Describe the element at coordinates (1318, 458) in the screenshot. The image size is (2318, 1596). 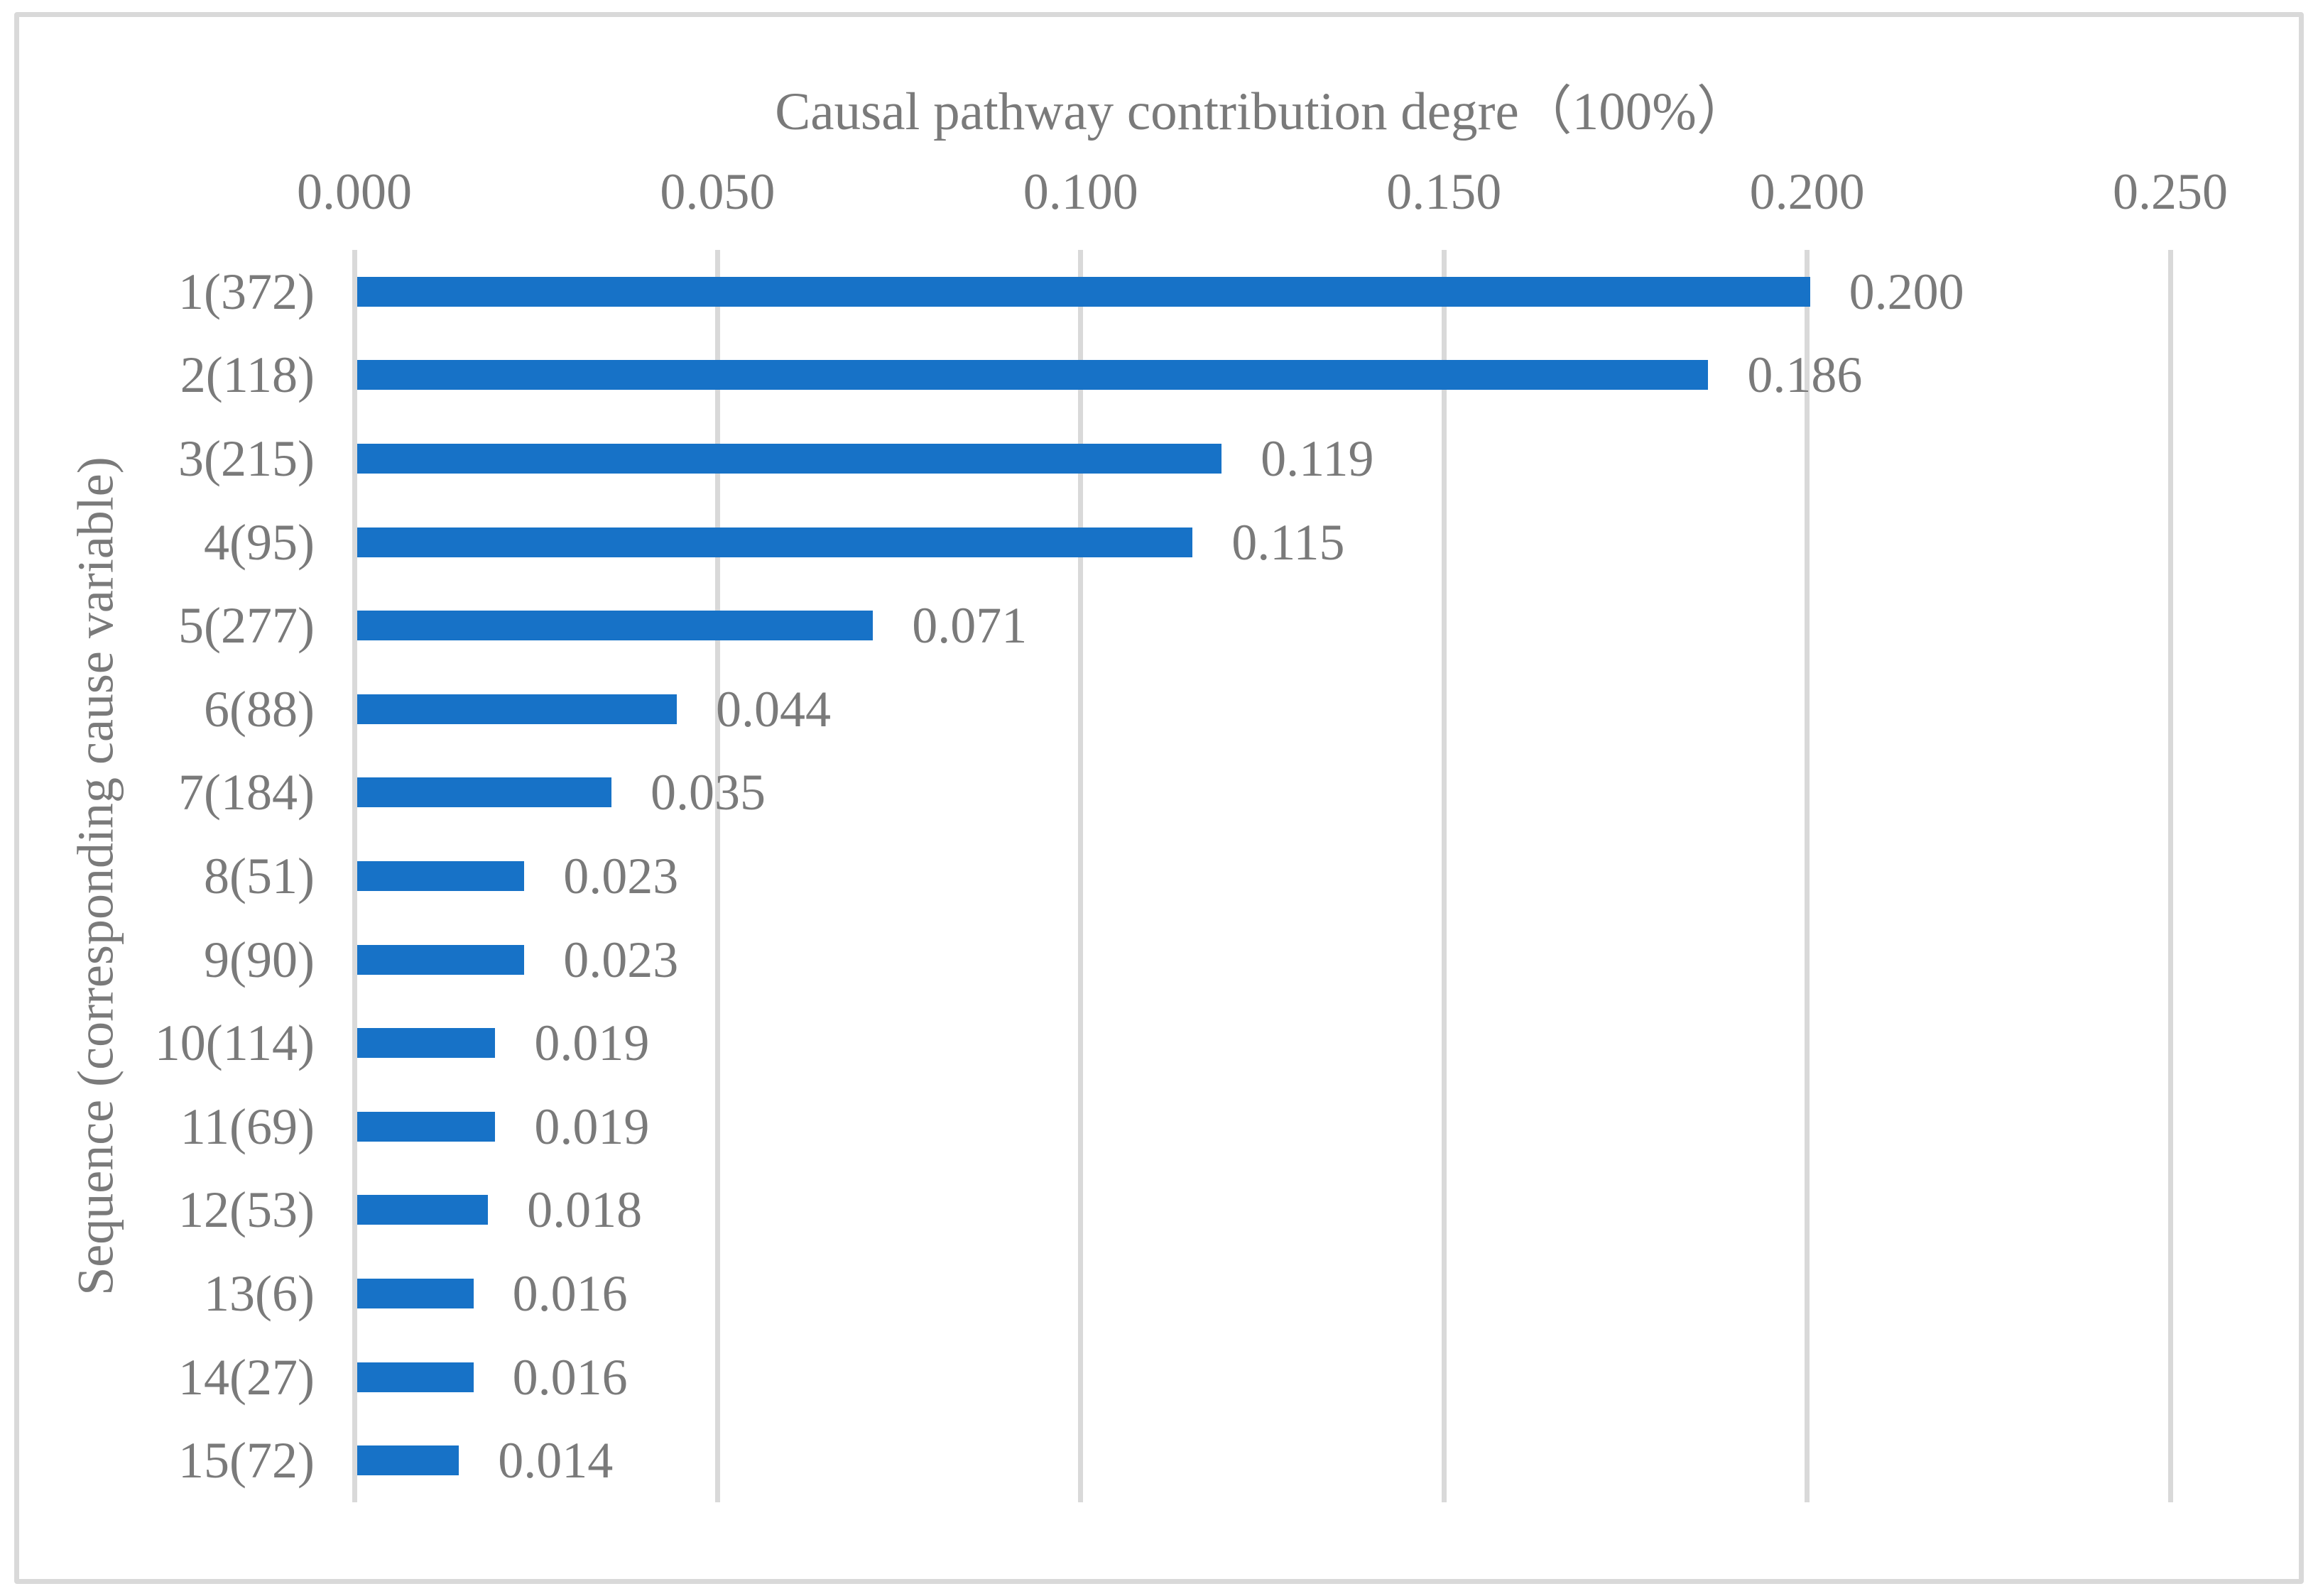
I see `bar-value-label: 0.119` at that location.